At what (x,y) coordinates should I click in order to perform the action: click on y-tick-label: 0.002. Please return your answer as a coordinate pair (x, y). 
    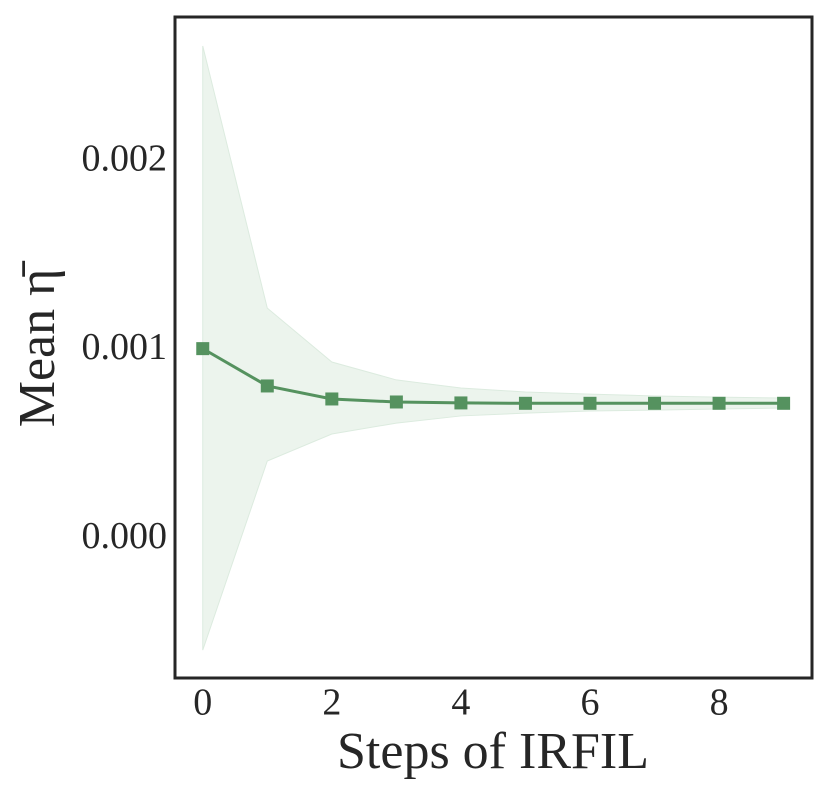
    Looking at the image, I should click on (125, 159).